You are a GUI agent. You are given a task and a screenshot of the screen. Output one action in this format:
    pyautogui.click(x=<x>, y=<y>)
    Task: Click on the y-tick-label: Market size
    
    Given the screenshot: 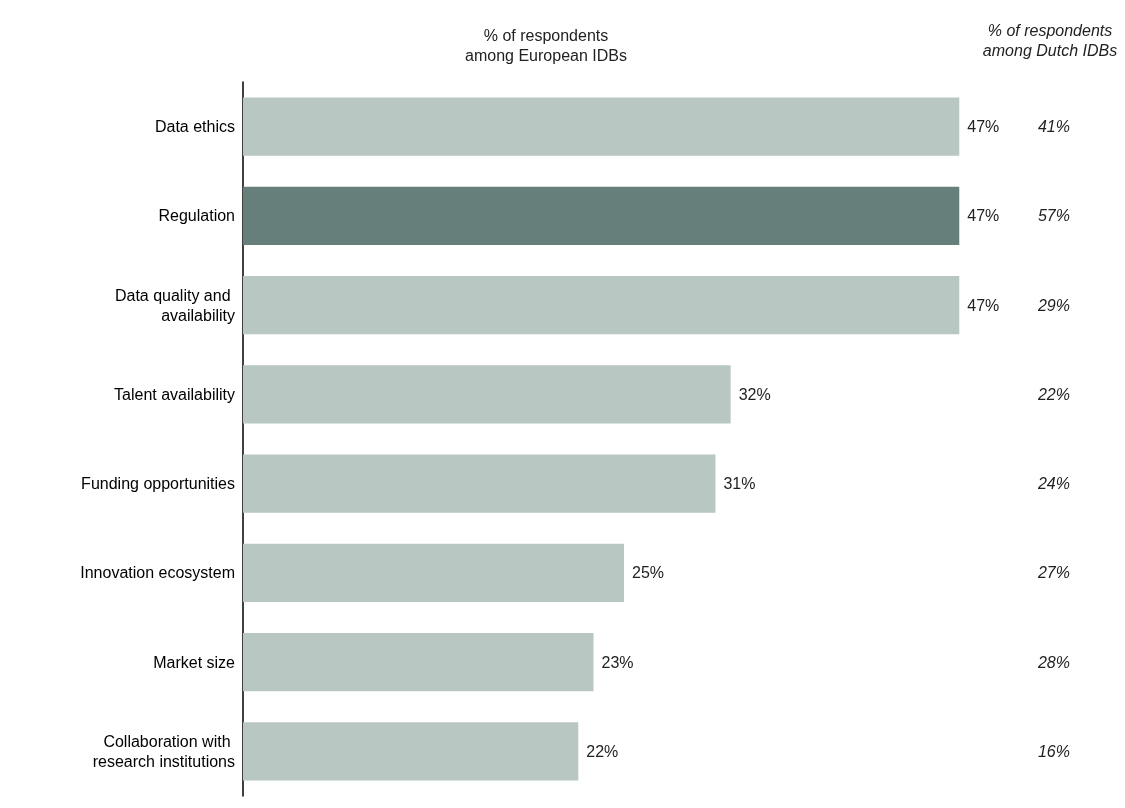 What is the action you would take?
    pyautogui.click(x=194, y=662)
    